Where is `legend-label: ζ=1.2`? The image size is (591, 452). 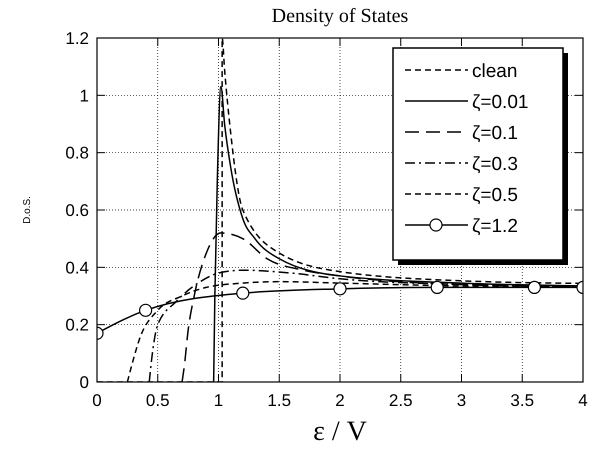 legend-label: ζ=1.2 is located at coordinates (495, 226).